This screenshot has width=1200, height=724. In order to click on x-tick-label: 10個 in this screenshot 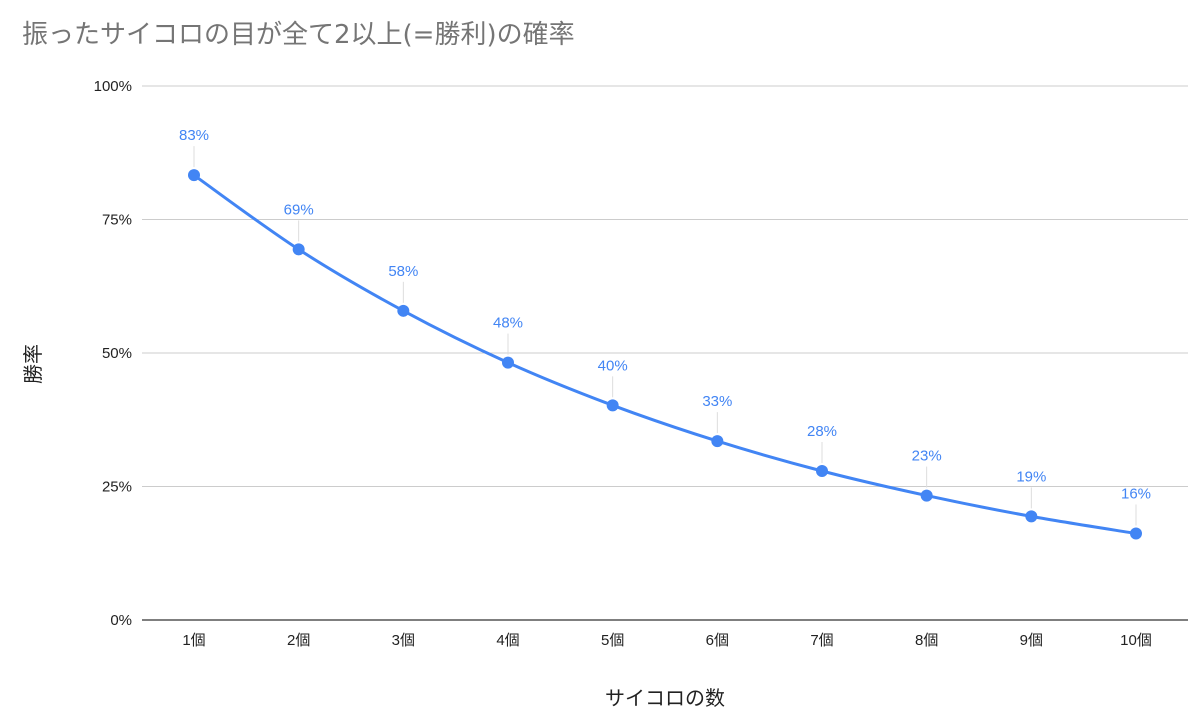, I will do `click(1136, 640)`.